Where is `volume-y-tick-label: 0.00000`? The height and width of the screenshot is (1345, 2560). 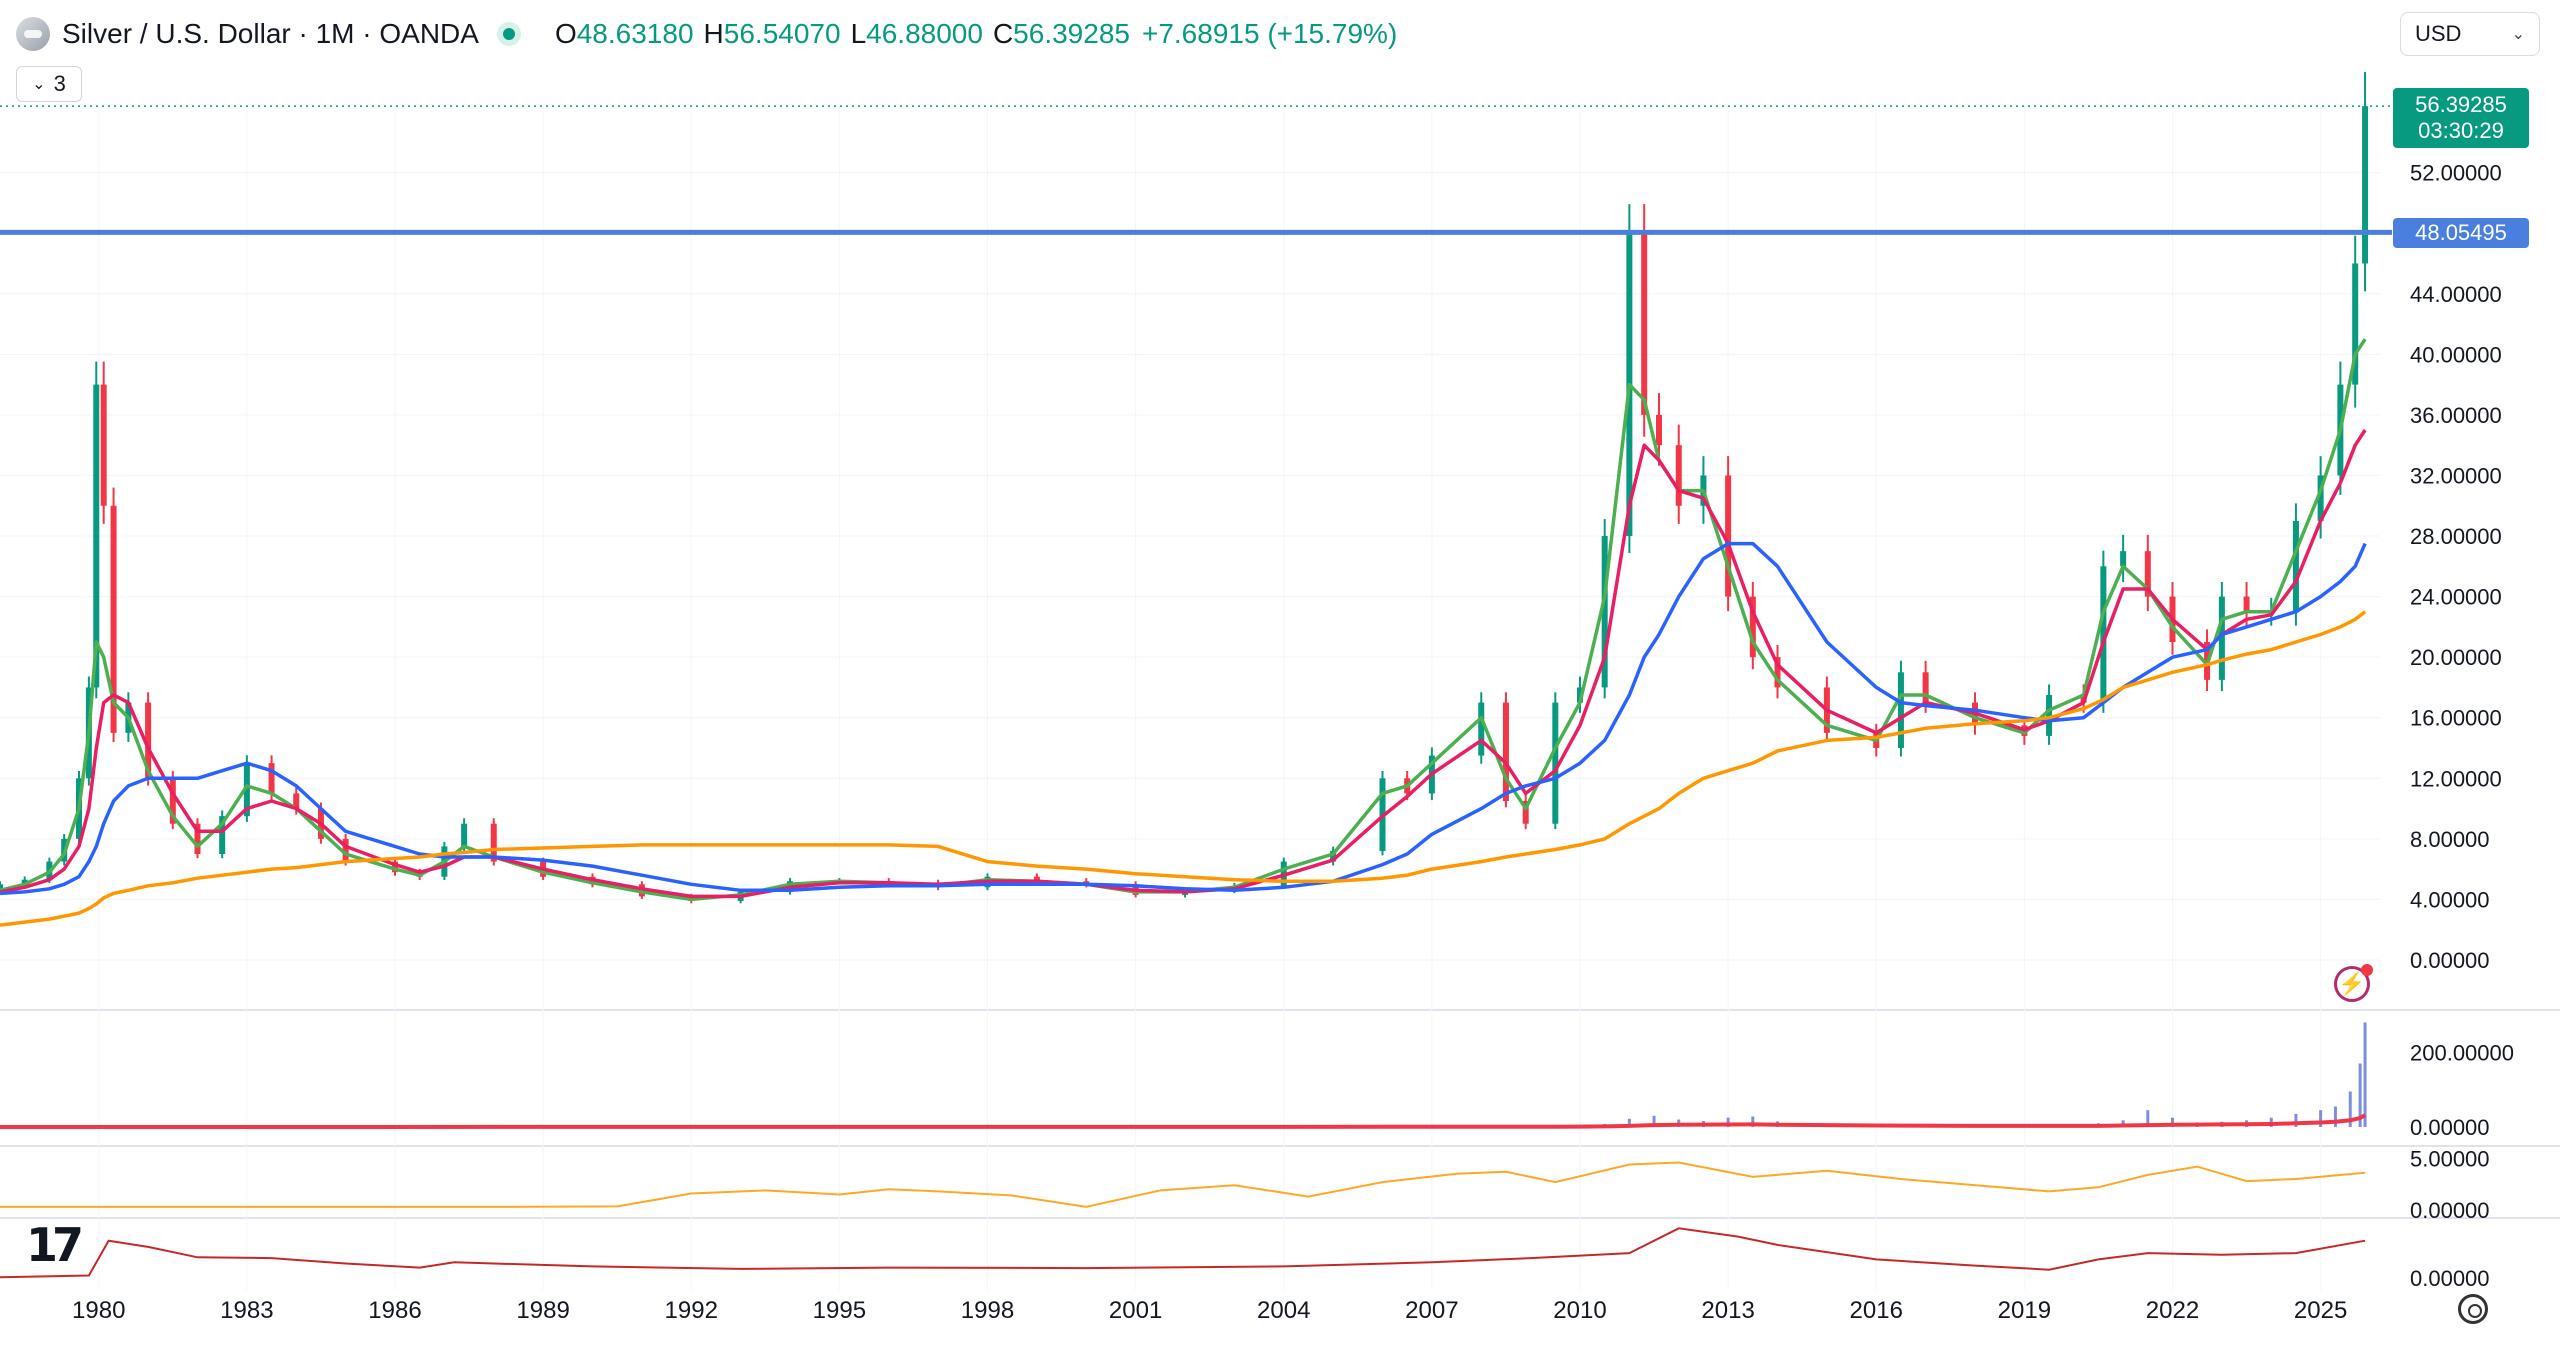 volume-y-tick-label: 0.00000 is located at coordinates (2450, 1127).